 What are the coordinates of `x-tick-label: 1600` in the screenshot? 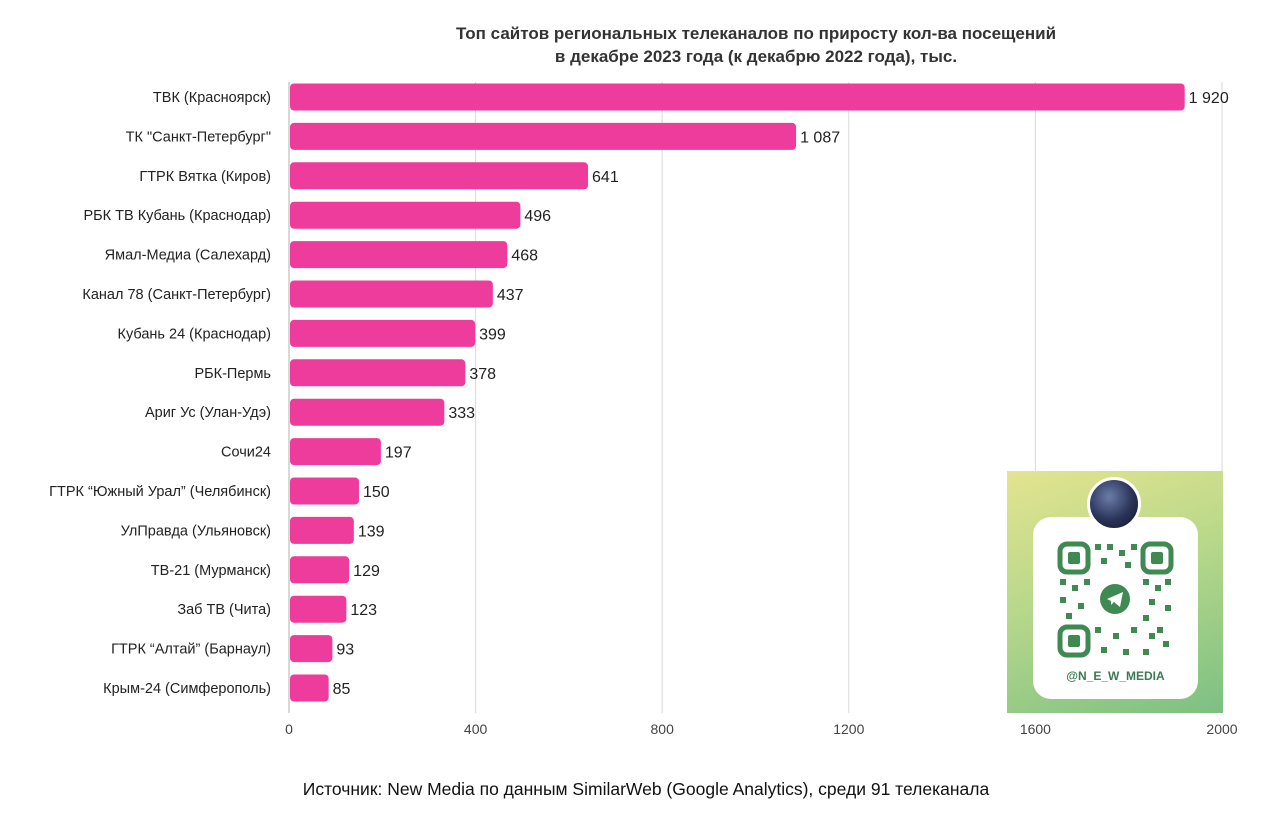 It's located at (1035, 729).